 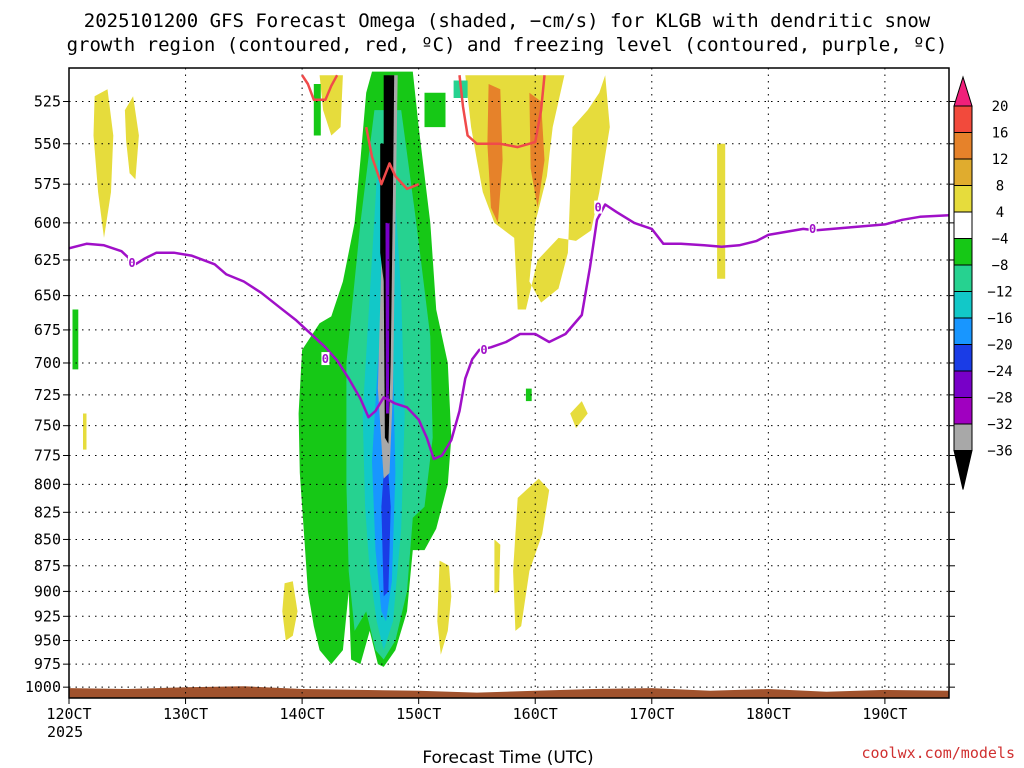 I want to click on y-tick-label-625: 625, so click(x=47, y=260).